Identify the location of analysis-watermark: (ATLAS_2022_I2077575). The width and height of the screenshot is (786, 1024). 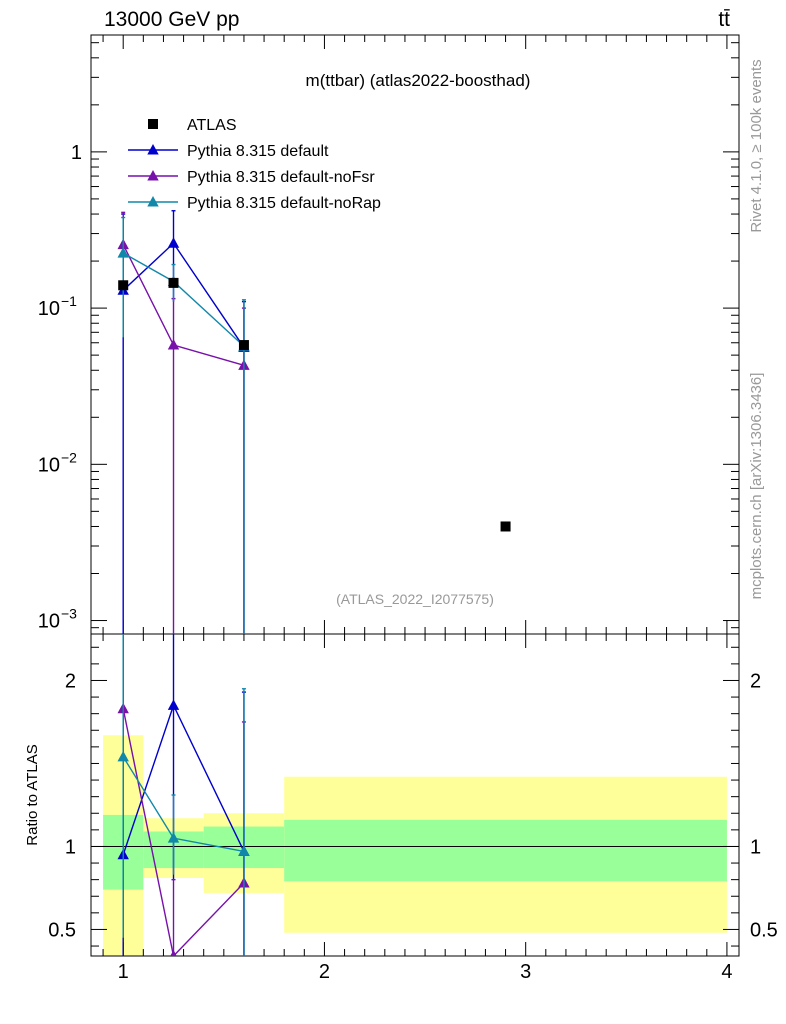
(415, 599).